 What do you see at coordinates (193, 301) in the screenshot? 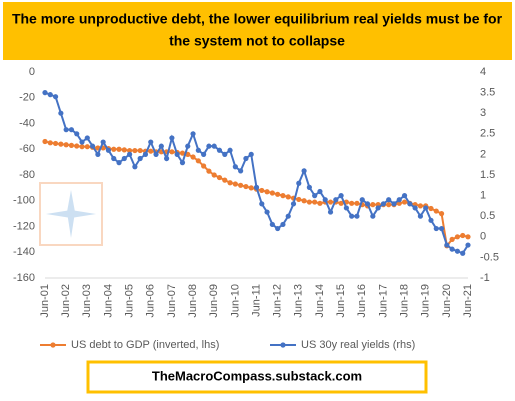
I see `x-tick-label: Jun-08` at bounding box center [193, 301].